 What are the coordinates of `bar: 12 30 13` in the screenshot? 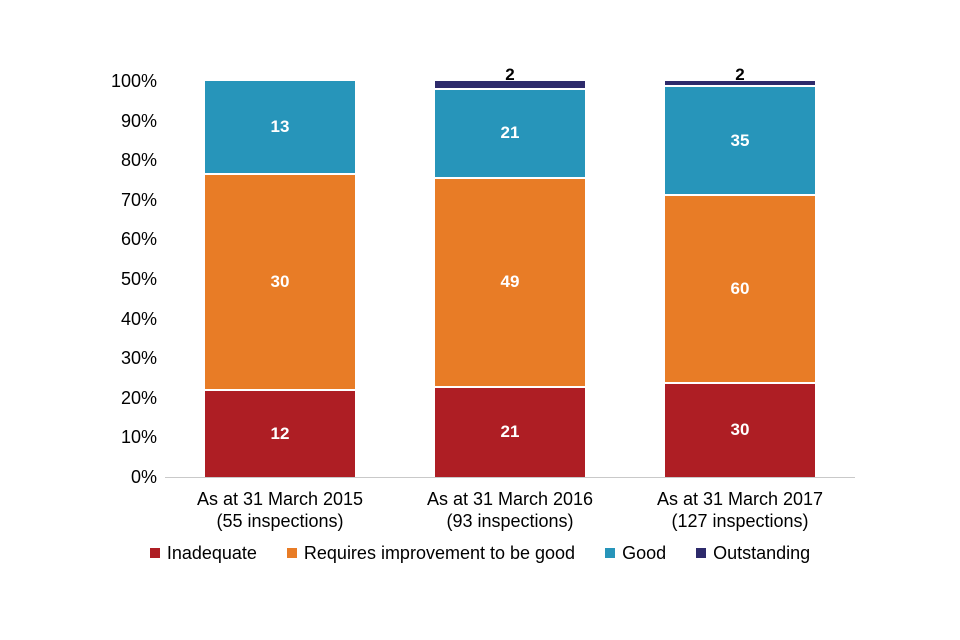 It's located at (280, 279).